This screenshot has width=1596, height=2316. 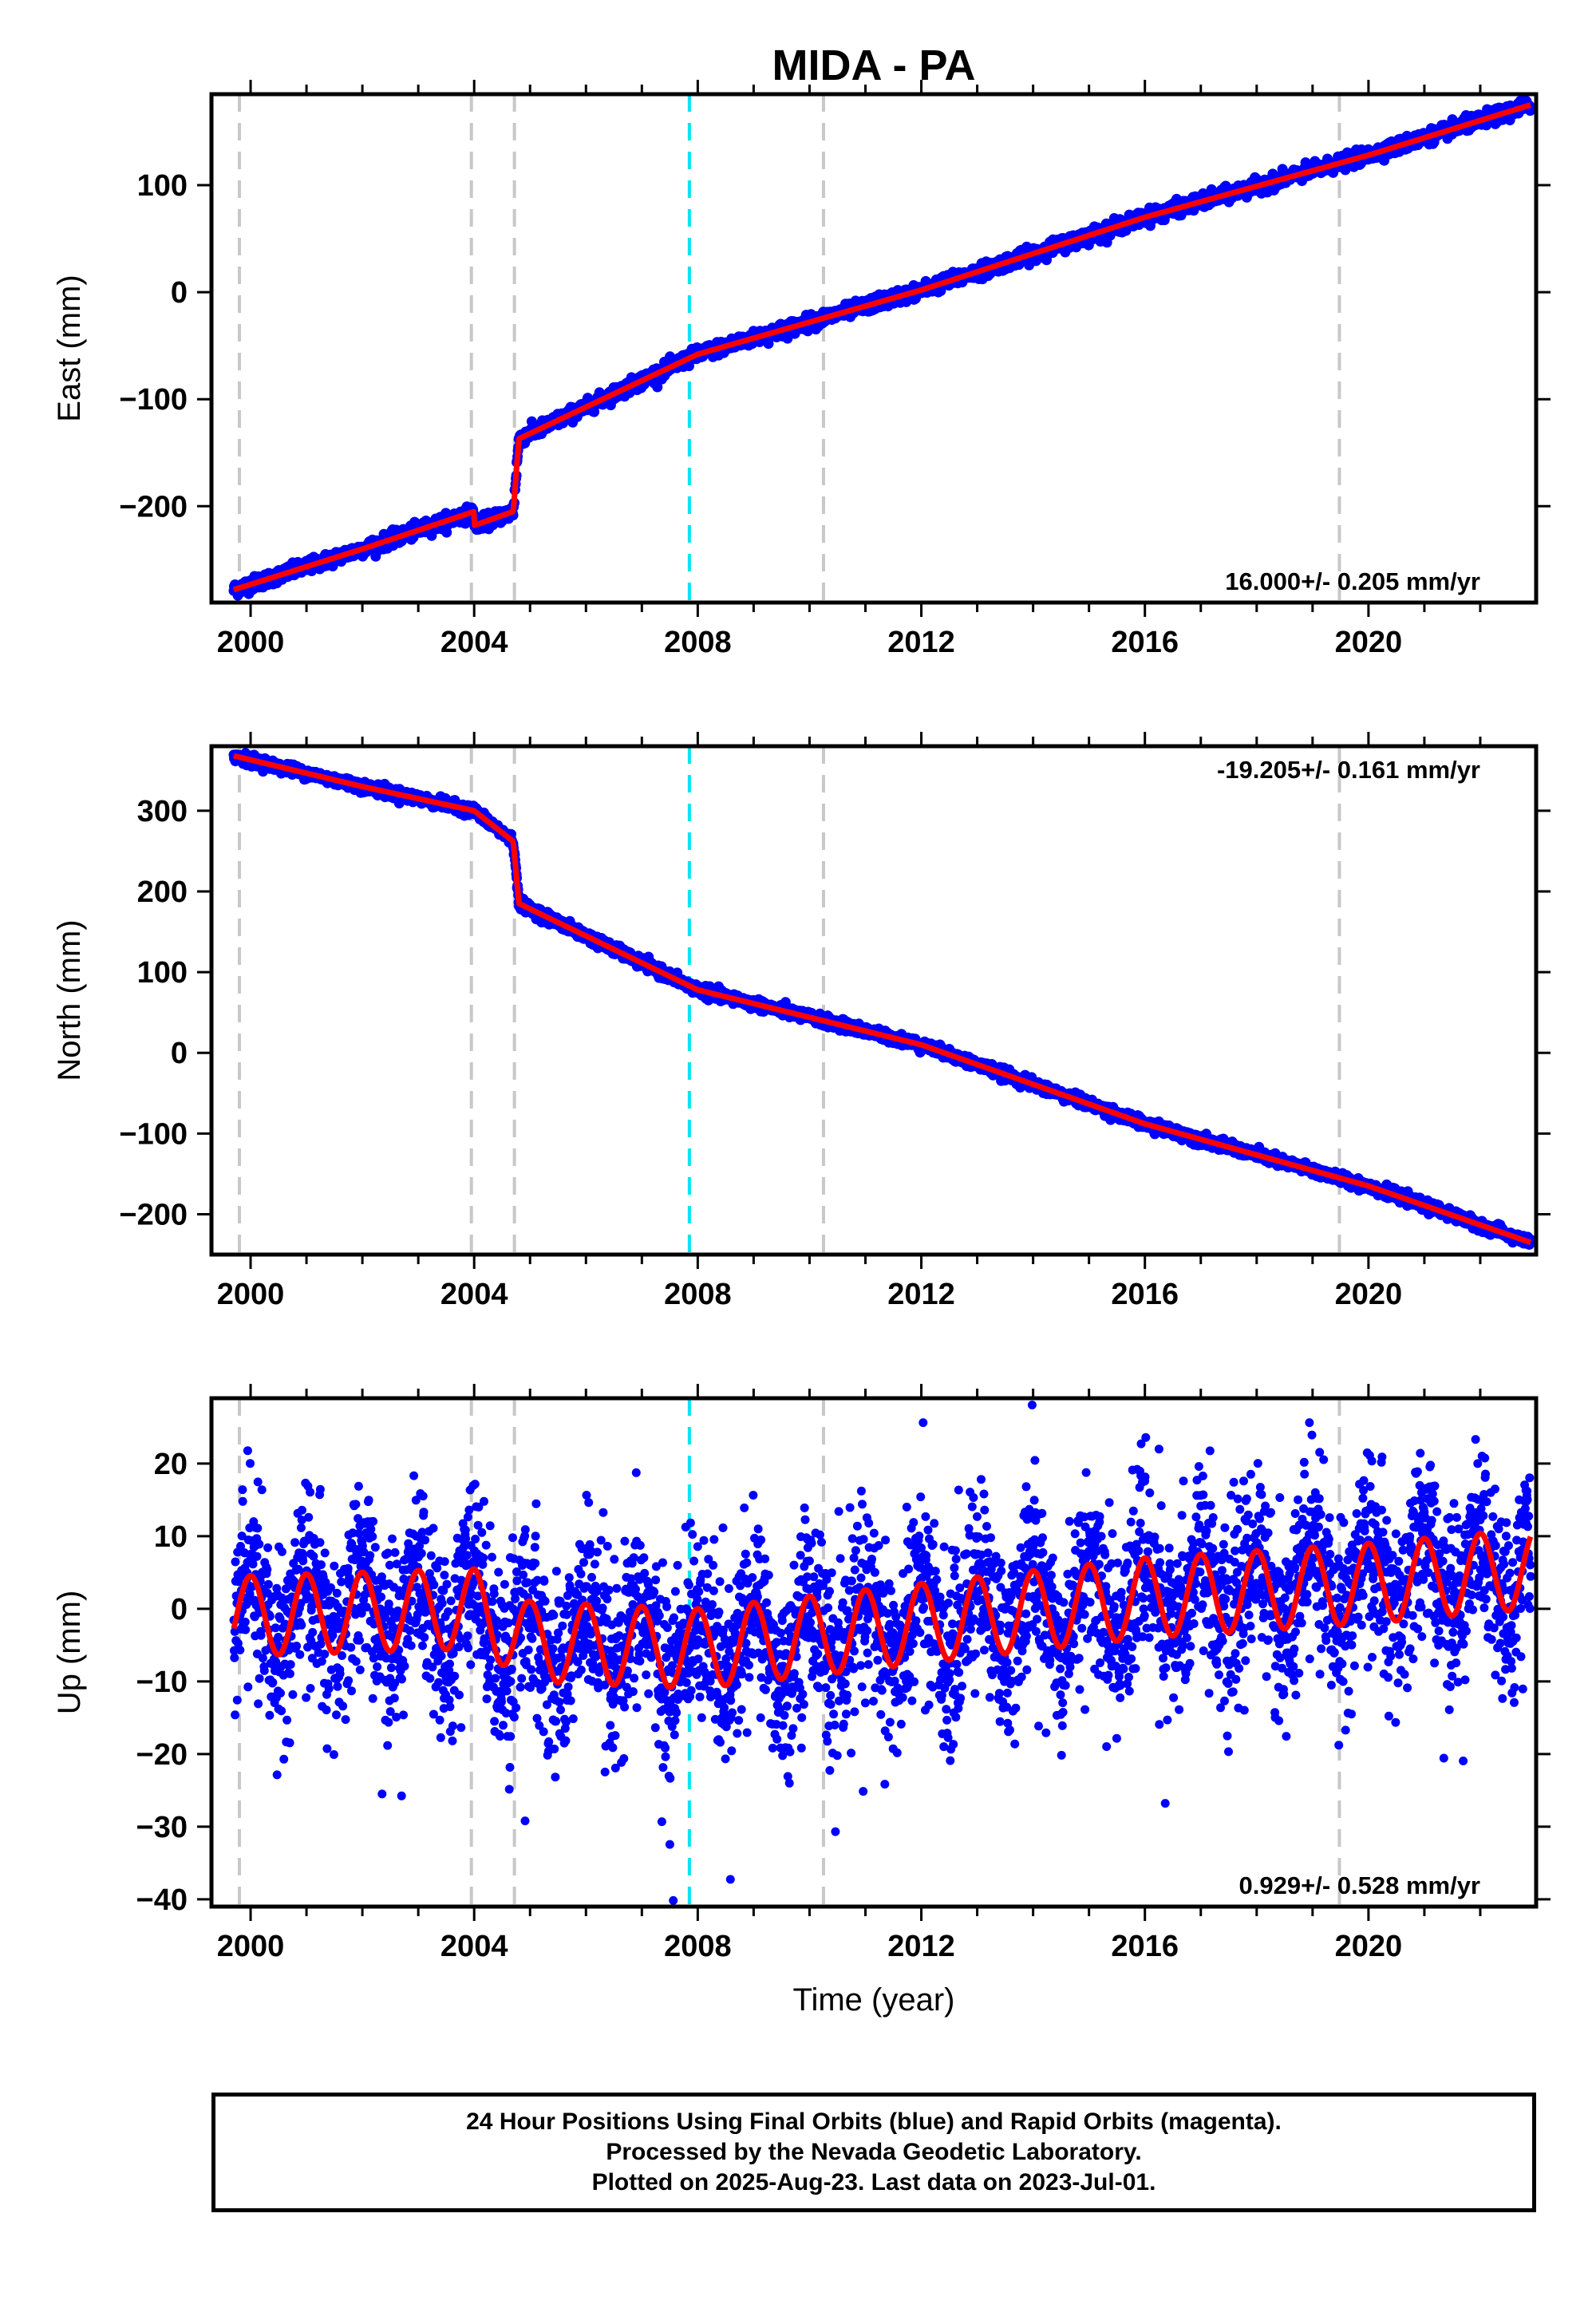 I want to click on data-point, so click(x=657, y=387).